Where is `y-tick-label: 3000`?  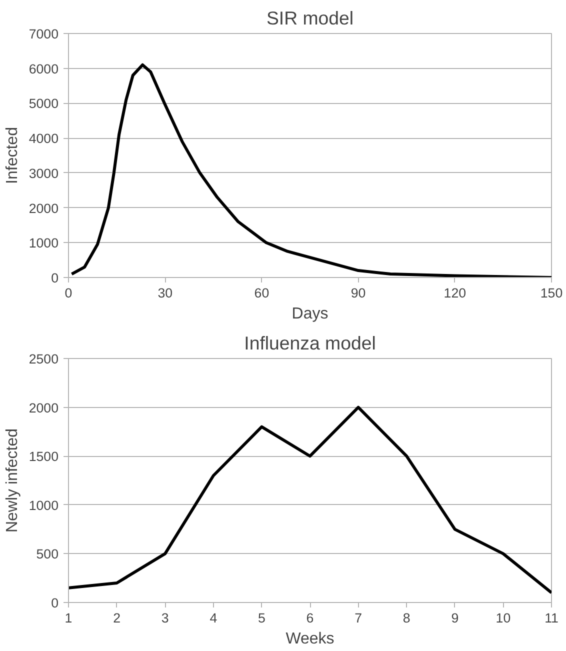
y-tick-label: 3000 is located at coordinates (43, 173).